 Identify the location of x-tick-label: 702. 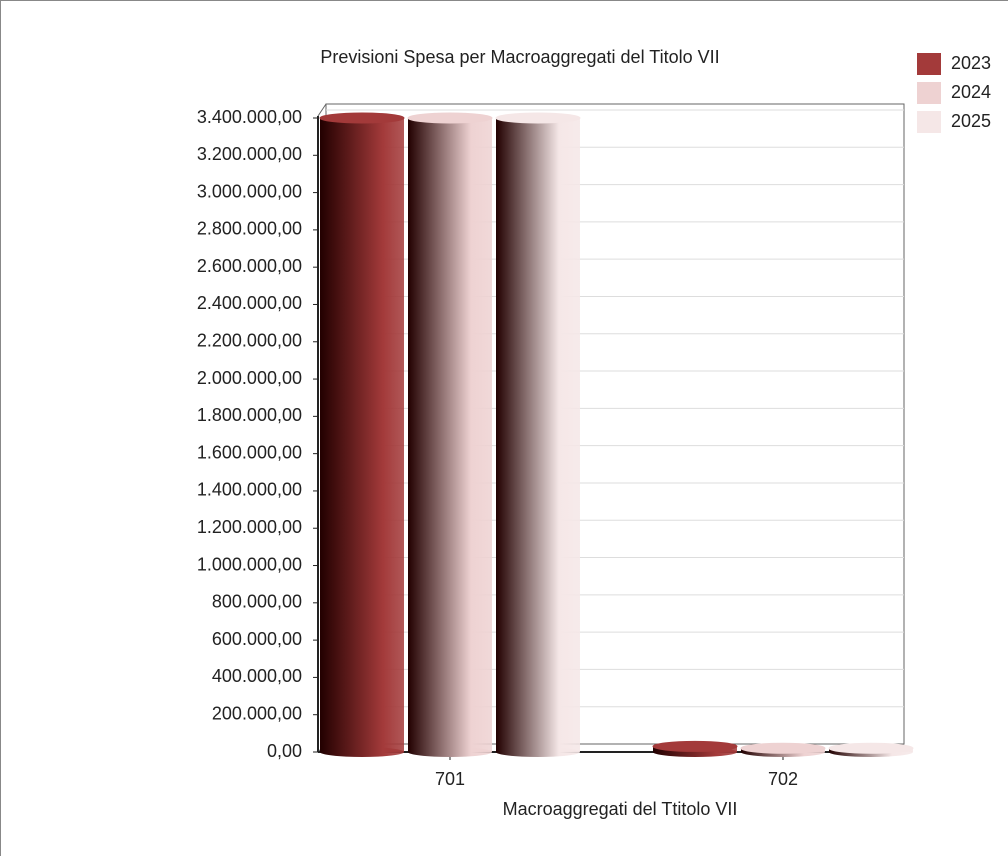
(783, 779).